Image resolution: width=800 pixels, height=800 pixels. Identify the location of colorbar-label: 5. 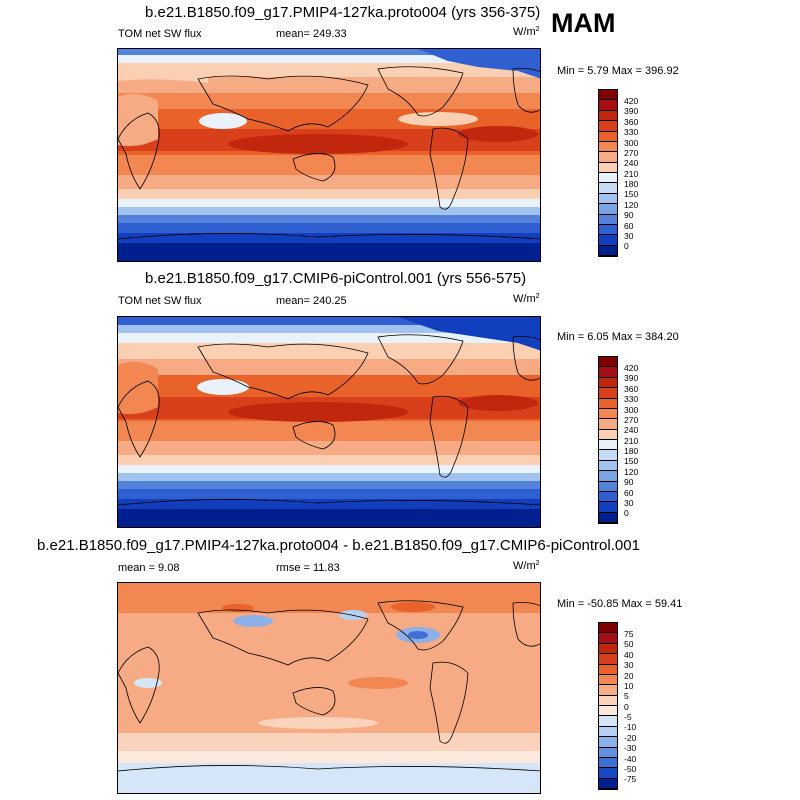
(626, 696).